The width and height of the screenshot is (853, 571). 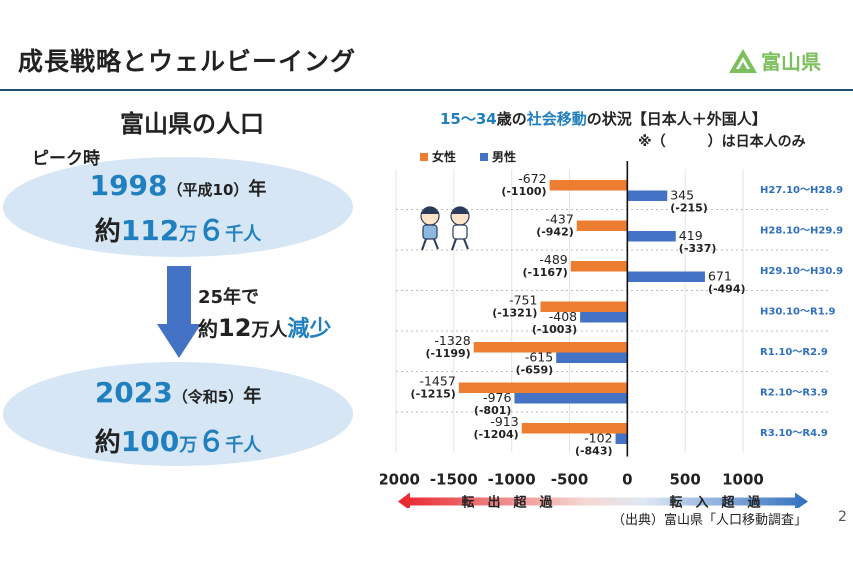 What do you see at coordinates (426, 90) in the screenshot?
I see `title-divider` at bounding box center [426, 90].